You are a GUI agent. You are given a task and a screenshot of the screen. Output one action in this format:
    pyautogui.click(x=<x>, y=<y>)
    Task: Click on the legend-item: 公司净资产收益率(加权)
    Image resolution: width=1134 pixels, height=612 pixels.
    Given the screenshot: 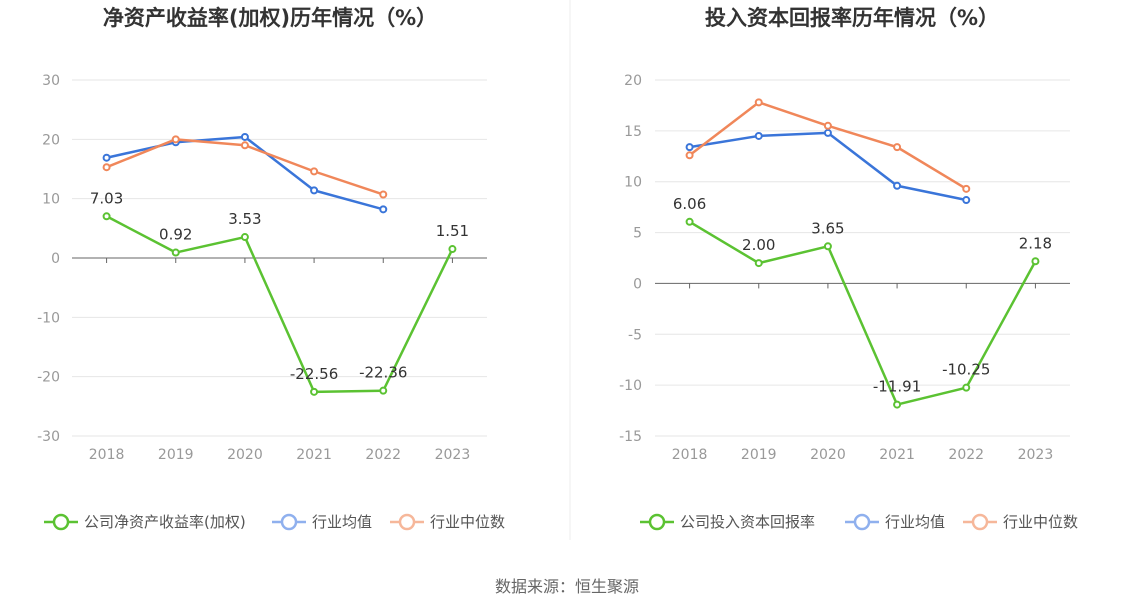 What is the action you would take?
    pyautogui.click(x=145, y=522)
    